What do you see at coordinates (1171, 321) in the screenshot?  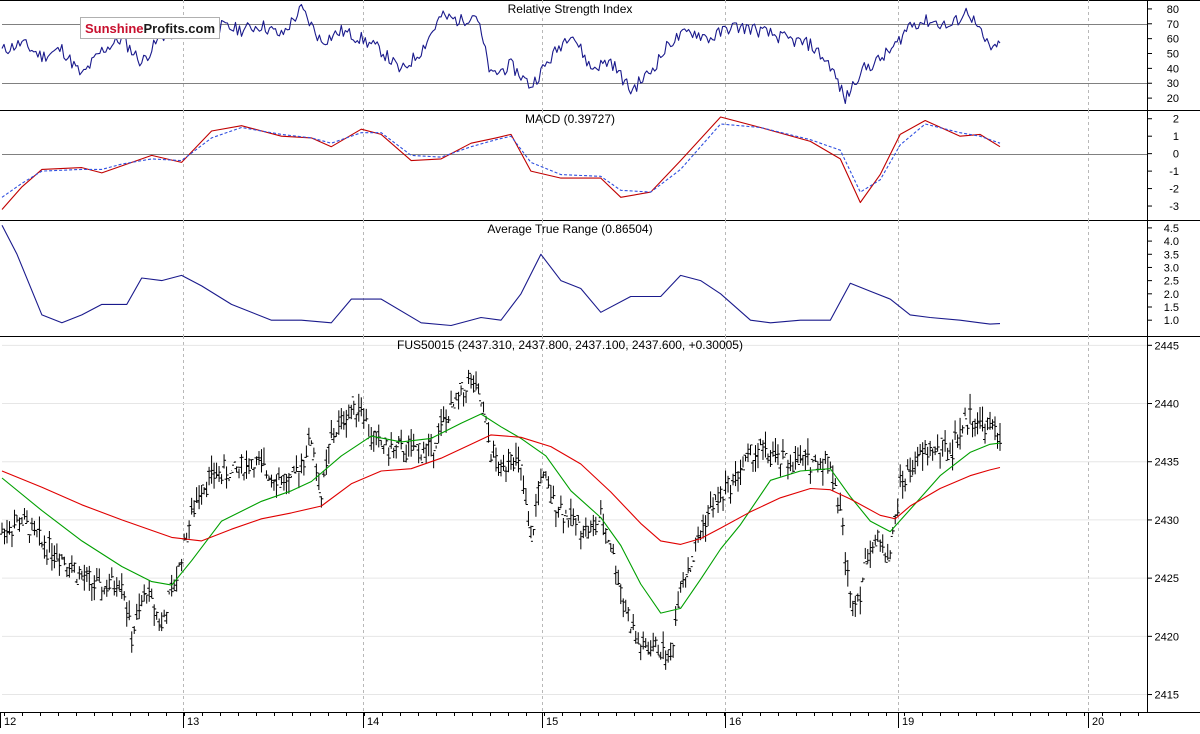 I see `y-tick-label: 1.0` at bounding box center [1171, 321].